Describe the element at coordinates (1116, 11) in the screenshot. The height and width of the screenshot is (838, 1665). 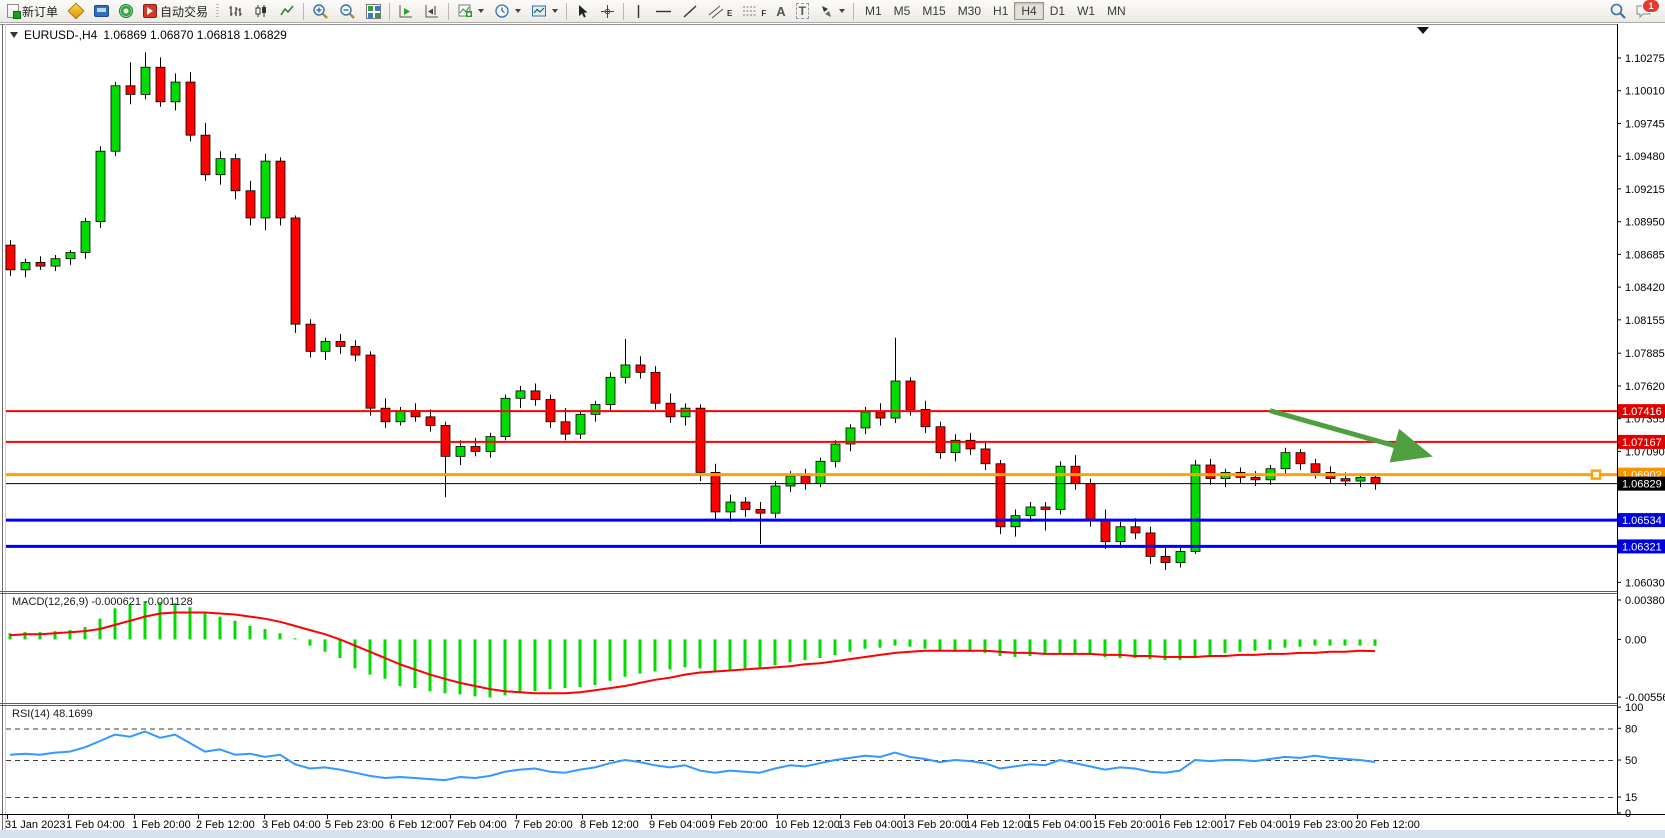
I see `tf-mn-button: MN` at that location.